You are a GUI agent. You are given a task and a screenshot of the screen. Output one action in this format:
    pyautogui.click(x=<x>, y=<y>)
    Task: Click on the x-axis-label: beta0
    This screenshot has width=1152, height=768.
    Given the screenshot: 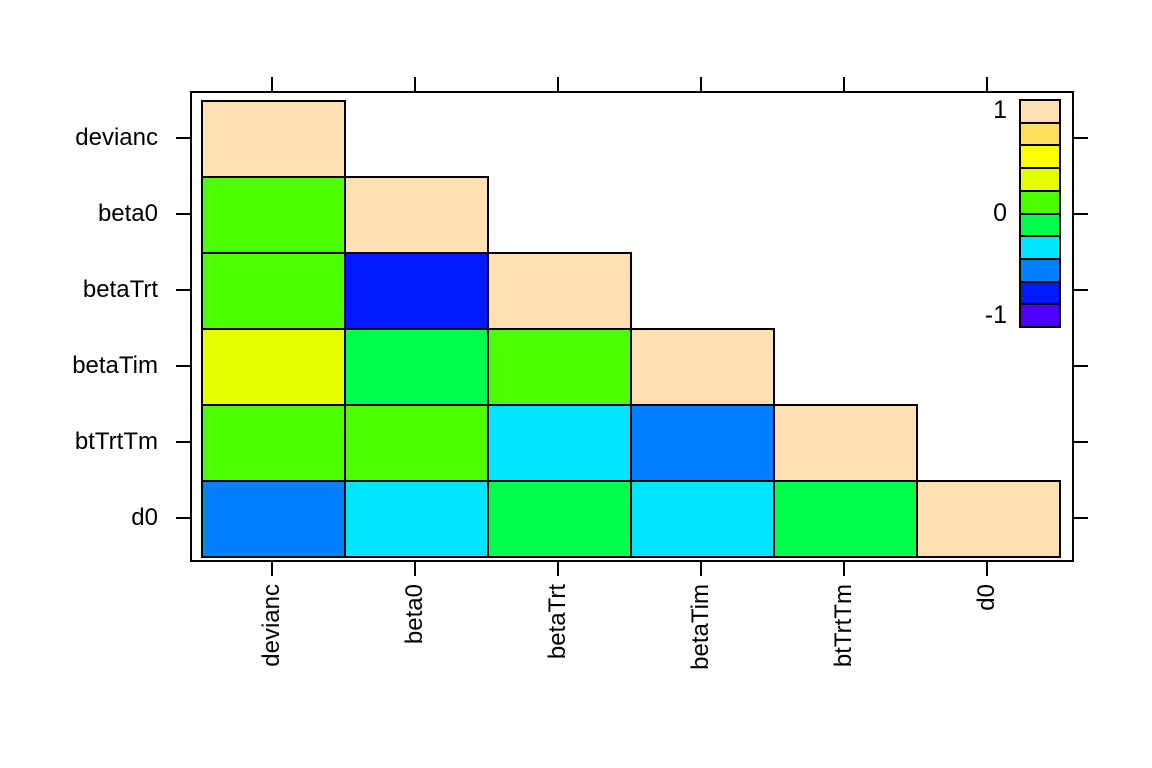 What is the action you would take?
    pyautogui.click(x=414, y=614)
    